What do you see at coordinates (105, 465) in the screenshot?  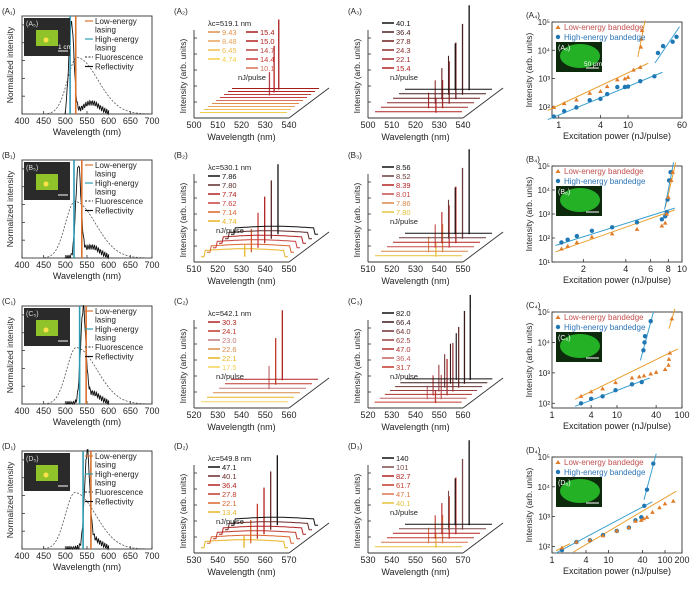 I see `legend-text: lasing` at bounding box center [105, 465].